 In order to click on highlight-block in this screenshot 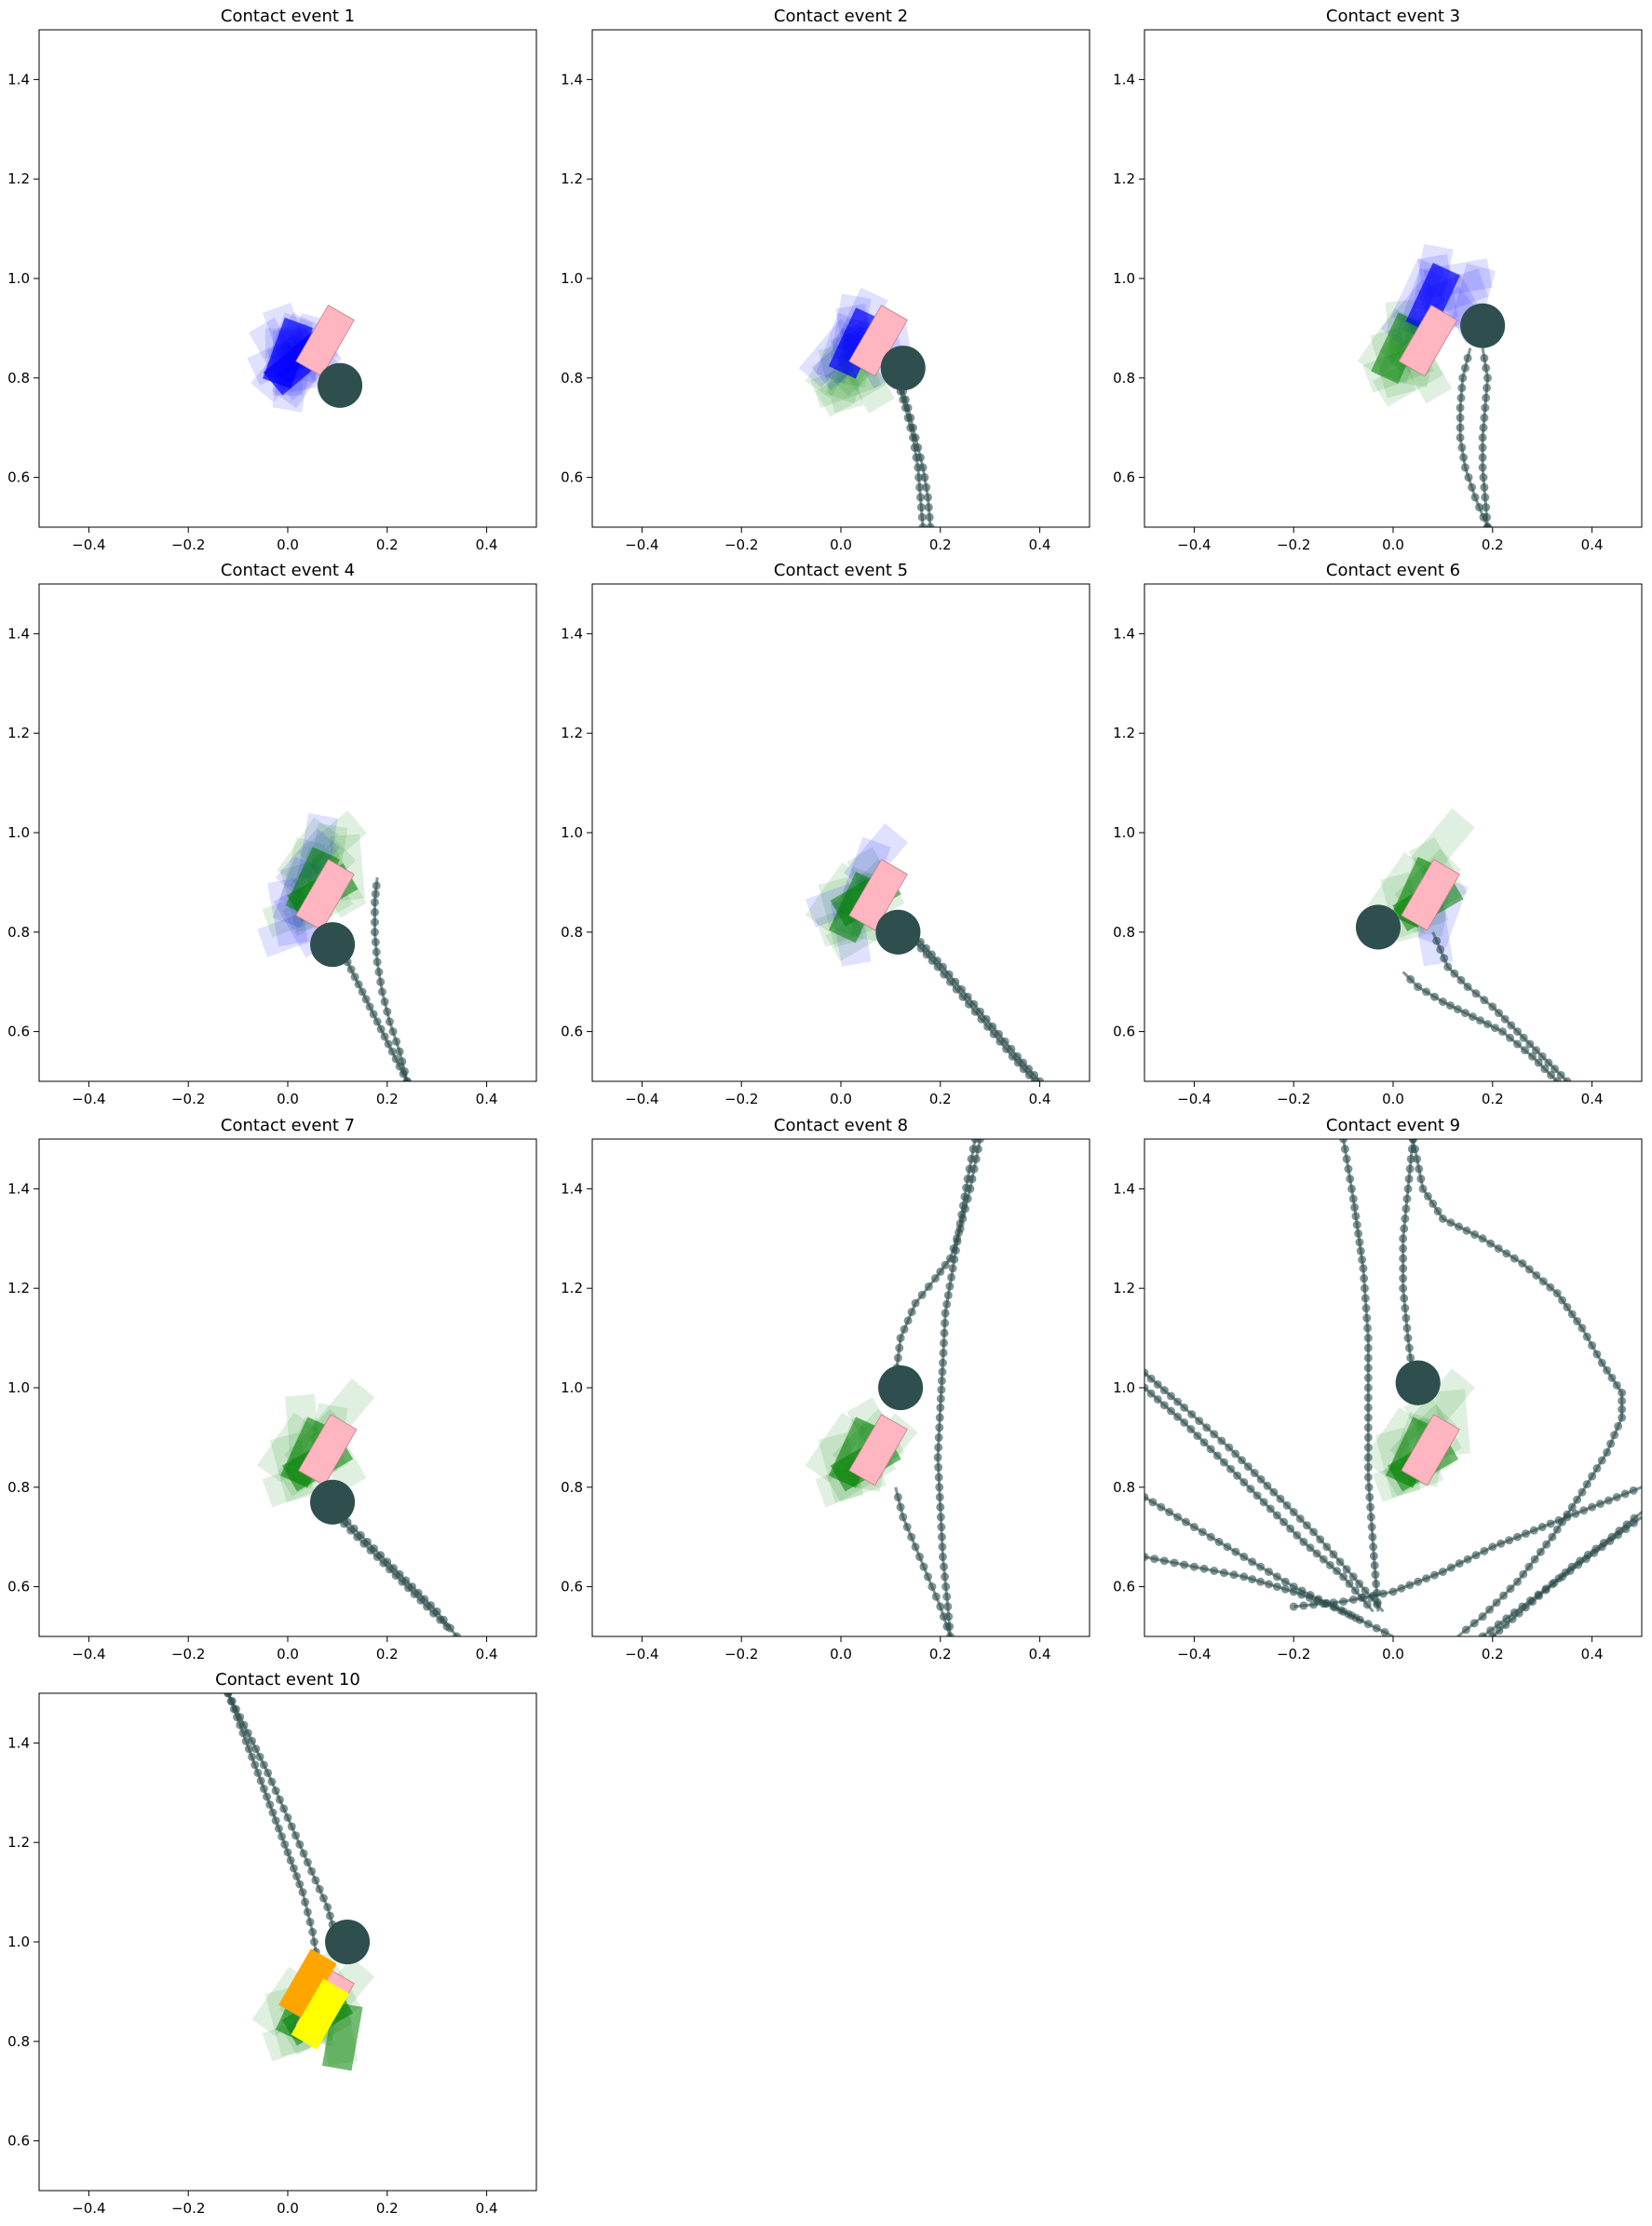, I will do `click(320, 2014)`.